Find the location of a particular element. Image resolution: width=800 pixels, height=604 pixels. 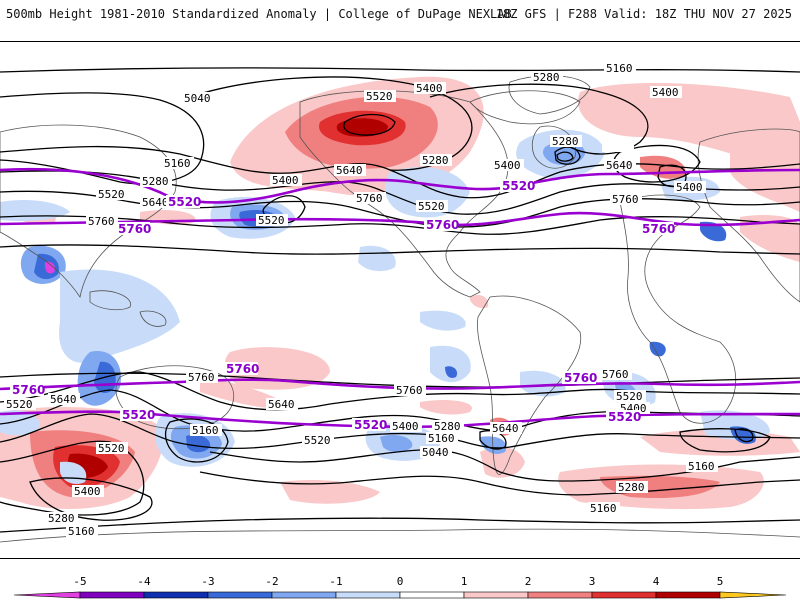

colorbar-tick-label: -4 is located at coordinates (144, 581).